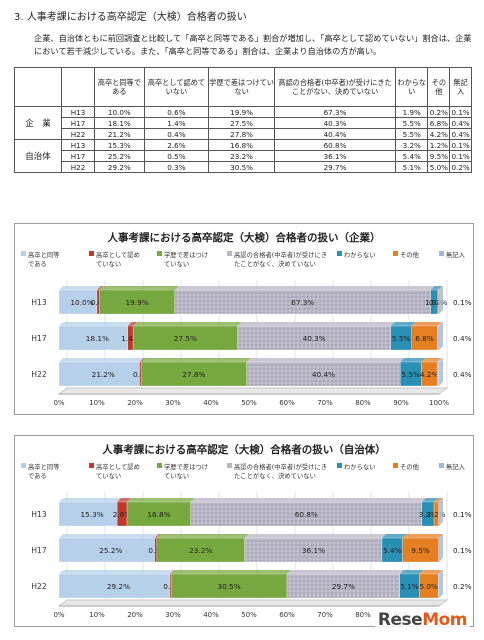 The height and width of the screenshot is (640, 484). Describe the element at coordinates (335, 87) in the screenshot. I see `column-header: 高認の合格者(中卒者)が受けにきたことがない、決めていない` at that location.